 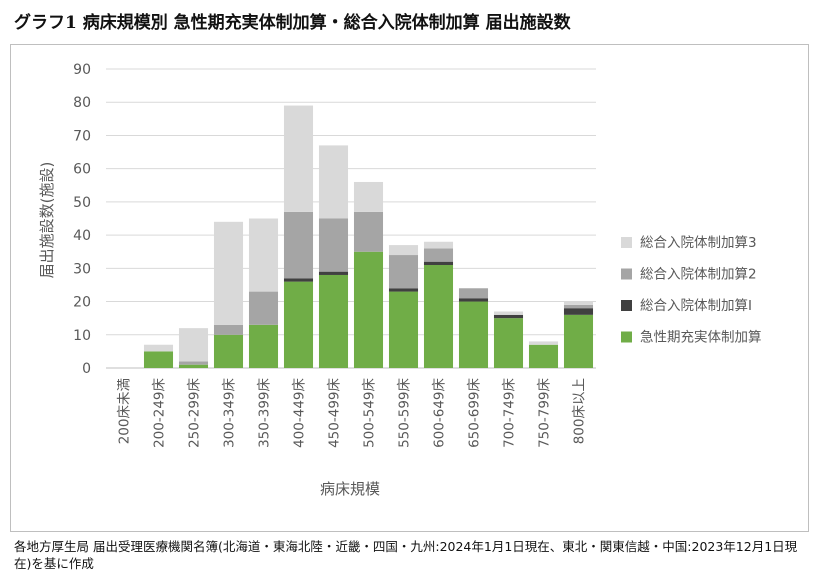 I want to click on x-tick-label: 550-599床, so click(x=405, y=413).